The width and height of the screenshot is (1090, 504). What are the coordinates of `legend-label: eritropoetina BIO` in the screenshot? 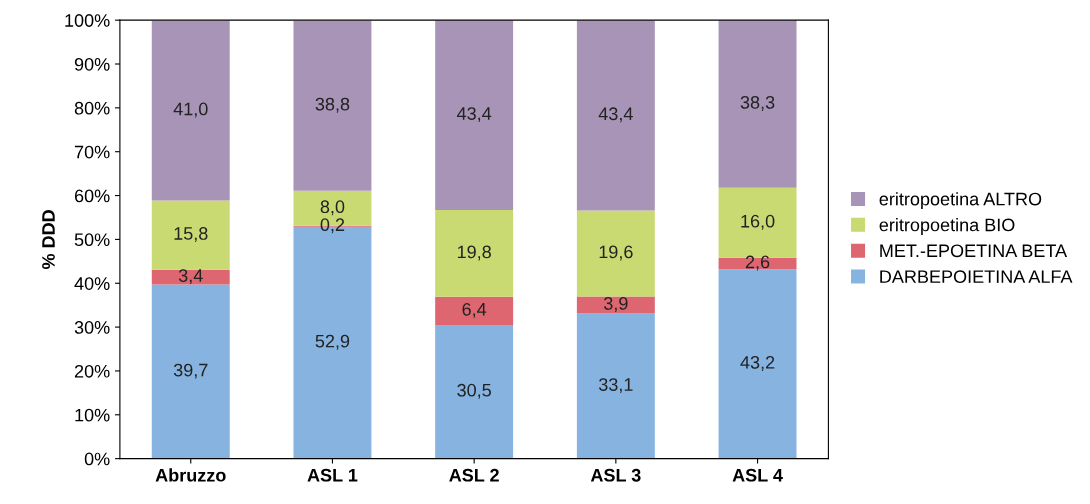 It's located at (947, 226).